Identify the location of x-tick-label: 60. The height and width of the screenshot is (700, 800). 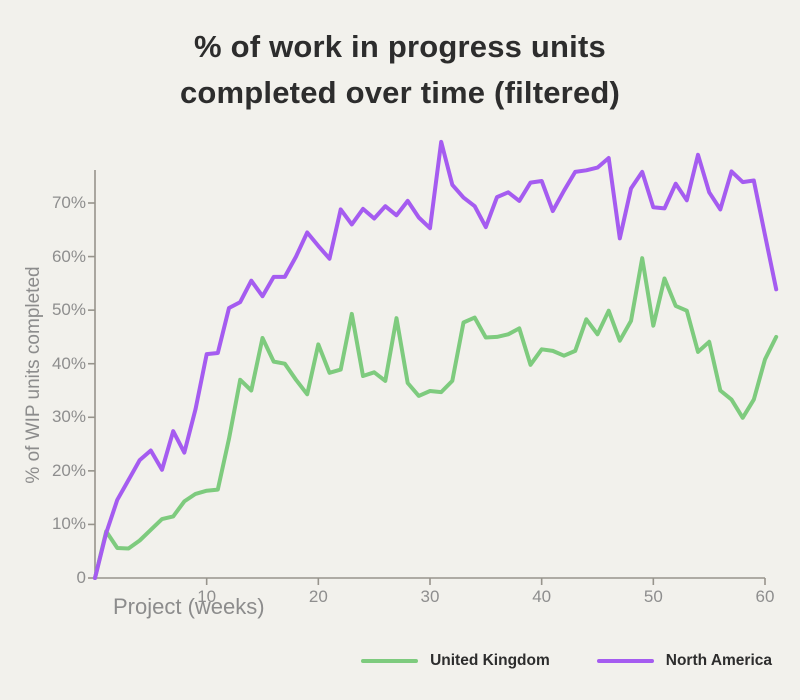
(765, 596).